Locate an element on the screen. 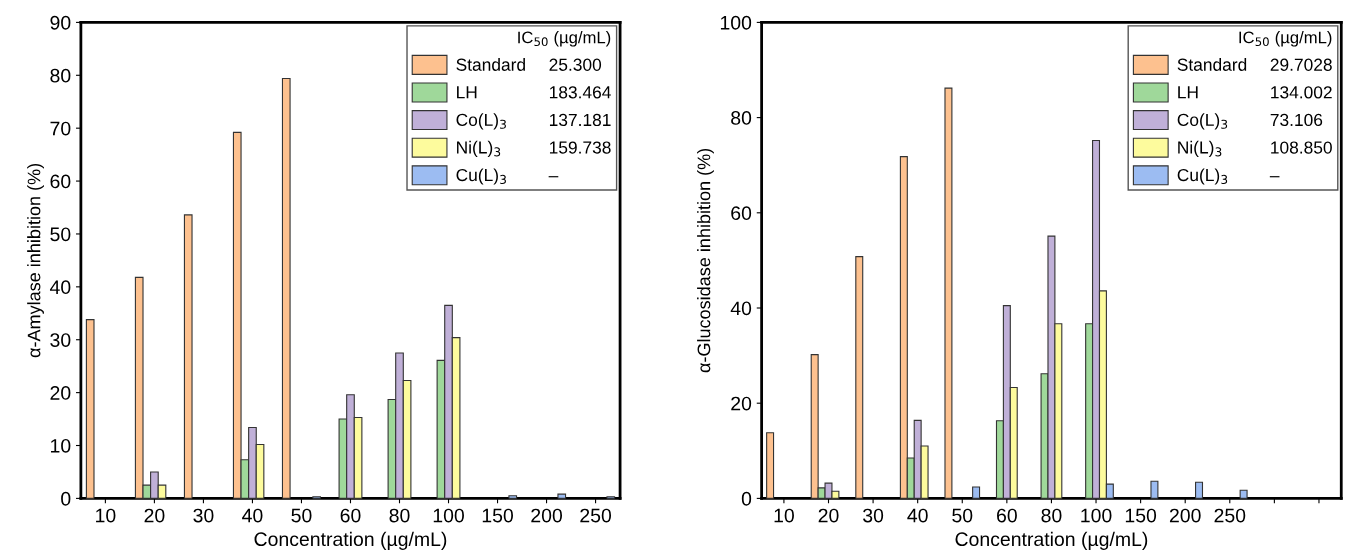 Image resolution: width=1348 pixels, height=560 pixels. y-tick-label: 100 is located at coordinates (736, 22).